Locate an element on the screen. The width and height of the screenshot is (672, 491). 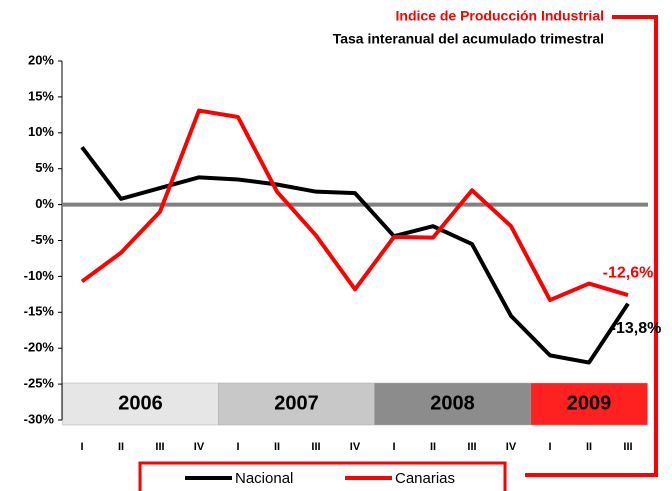
chart-title: Indice de Producción Industrial is located at coordinates (500, 16).